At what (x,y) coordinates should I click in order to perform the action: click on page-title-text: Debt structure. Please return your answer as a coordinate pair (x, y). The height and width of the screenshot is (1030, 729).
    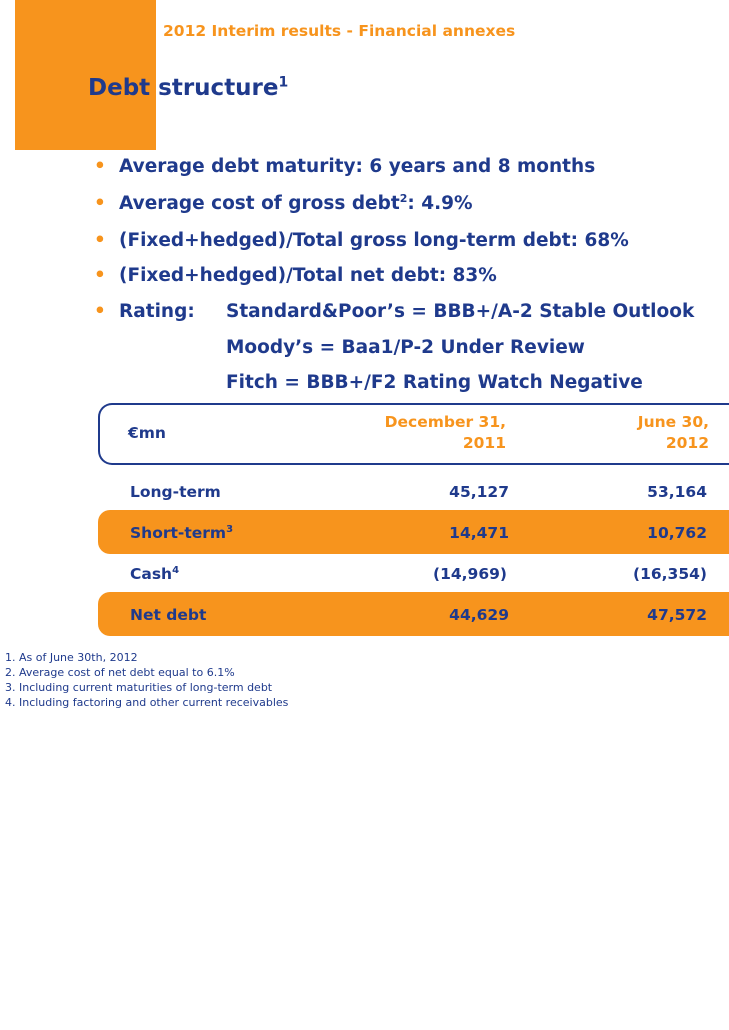
    Looking at the image, I should click on (183, 88).